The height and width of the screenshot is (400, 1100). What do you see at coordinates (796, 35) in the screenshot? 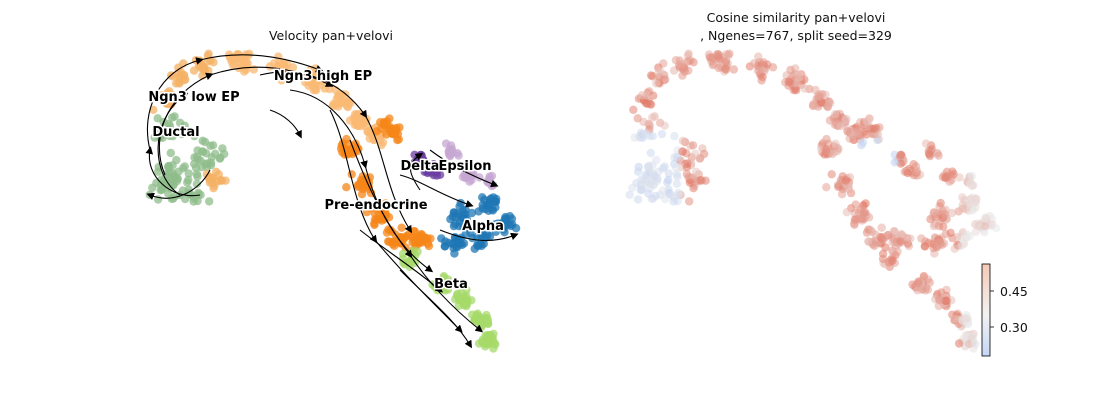
I see `cosine-panel-title-line2: , Ngenes=767, split seed=329` at bounding box center [796, 35].